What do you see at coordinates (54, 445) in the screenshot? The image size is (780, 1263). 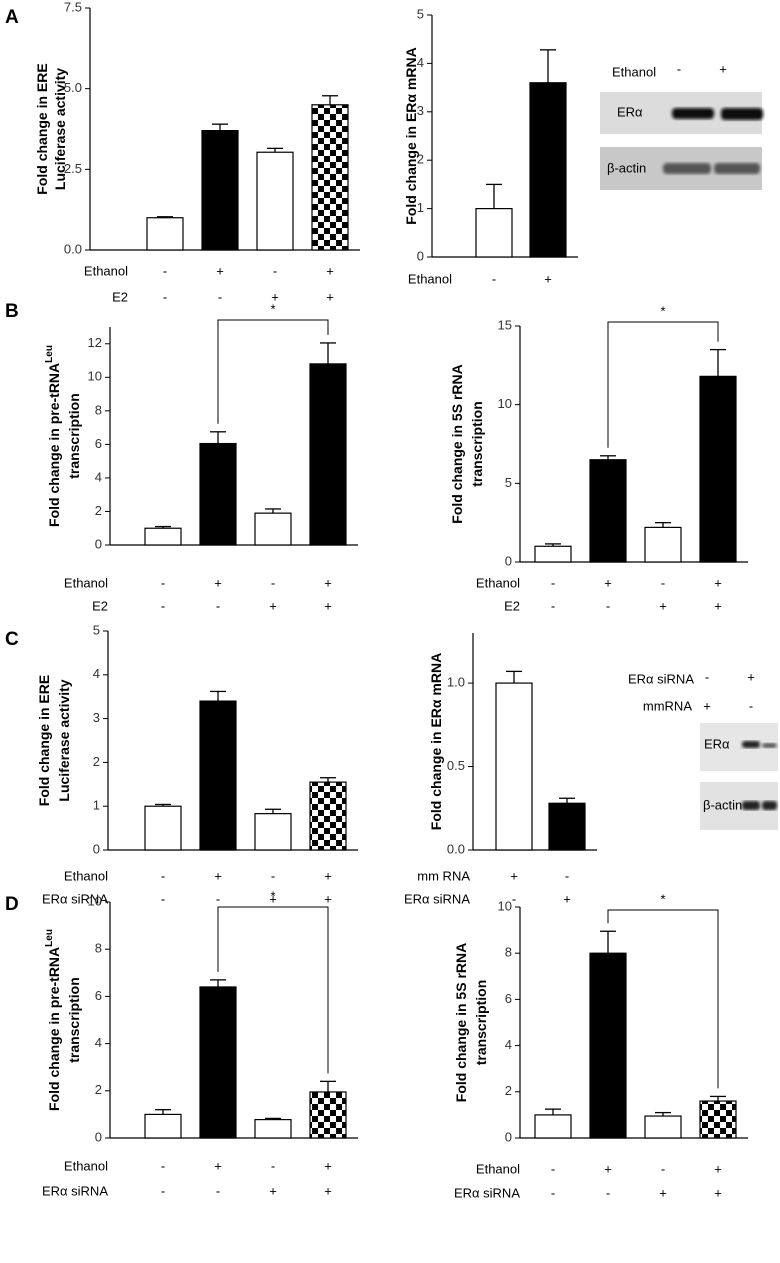 I see `y-axis-label-line: Fold change in pre-tRNA` at bounding box center [54, 445].